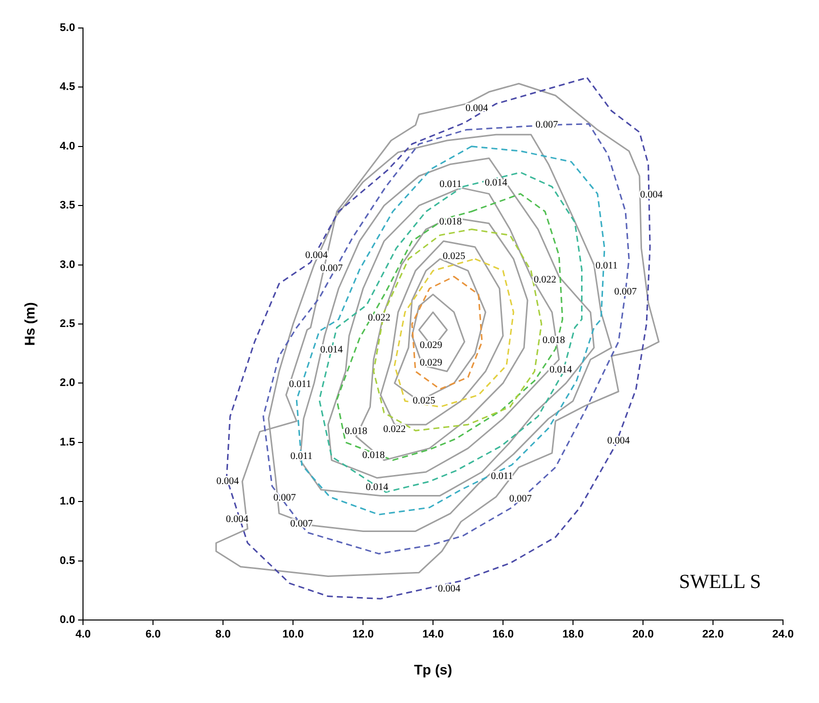  Describe the element at coordinates (363, 634) in the screenshot. I see `x-tick-label: 12.0` at that location.